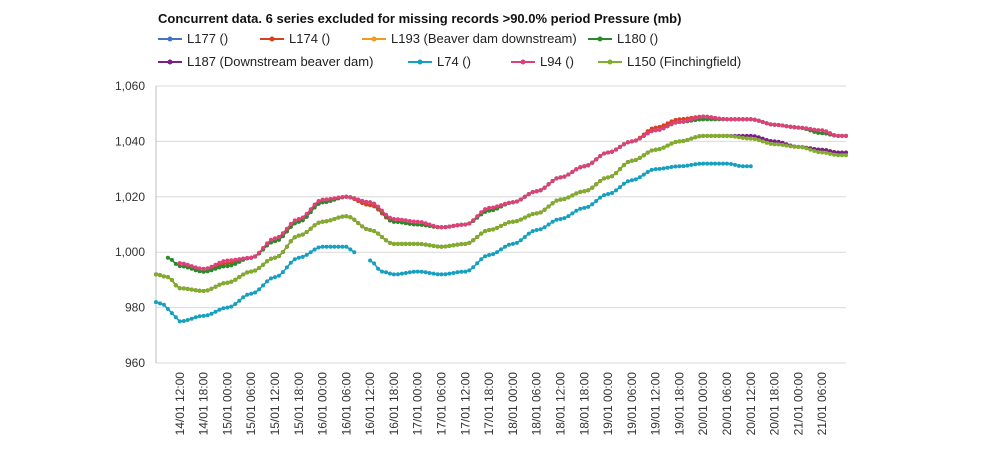 Image resolution: width=1000 pixels, height=450 pixels. Describe the element at coordinates (265, 61) in the screenshot. I see `legend-item-l187-downstream-beaver-dam: L187 (Downstream beaver dam)` at that location.